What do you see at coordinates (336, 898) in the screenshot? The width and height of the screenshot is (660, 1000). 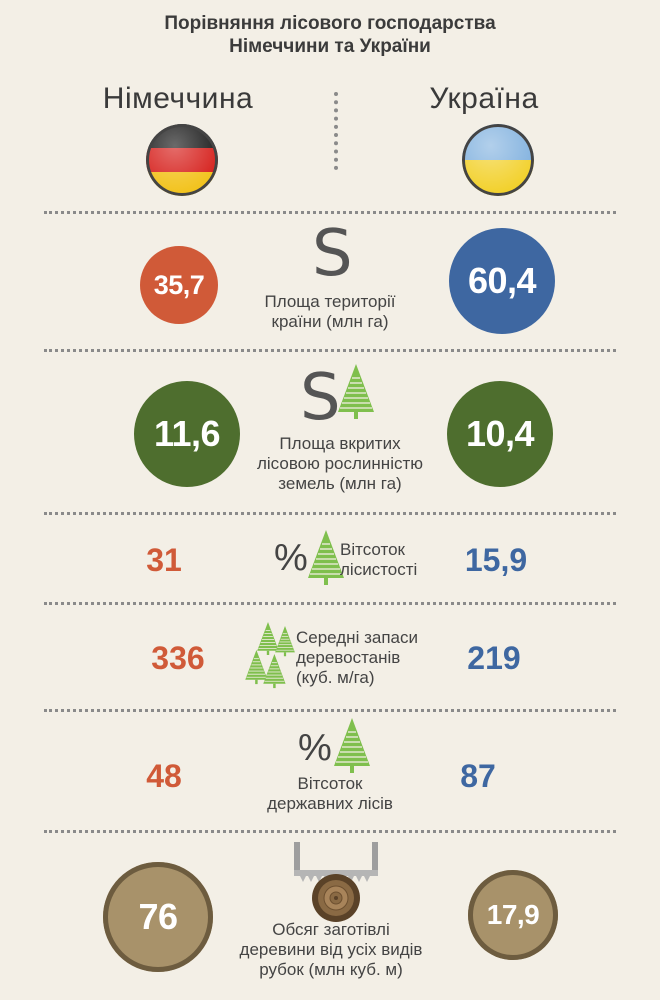 I see `log-icon` at bounding box center [336, 898].